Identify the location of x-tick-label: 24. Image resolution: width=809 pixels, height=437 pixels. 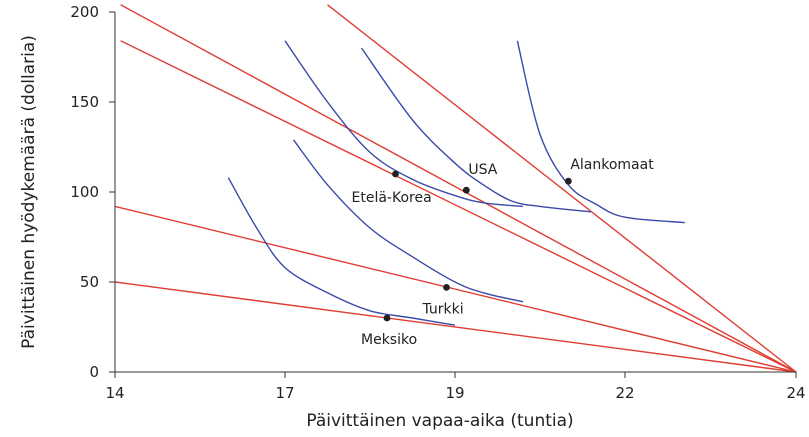
(795, 393).